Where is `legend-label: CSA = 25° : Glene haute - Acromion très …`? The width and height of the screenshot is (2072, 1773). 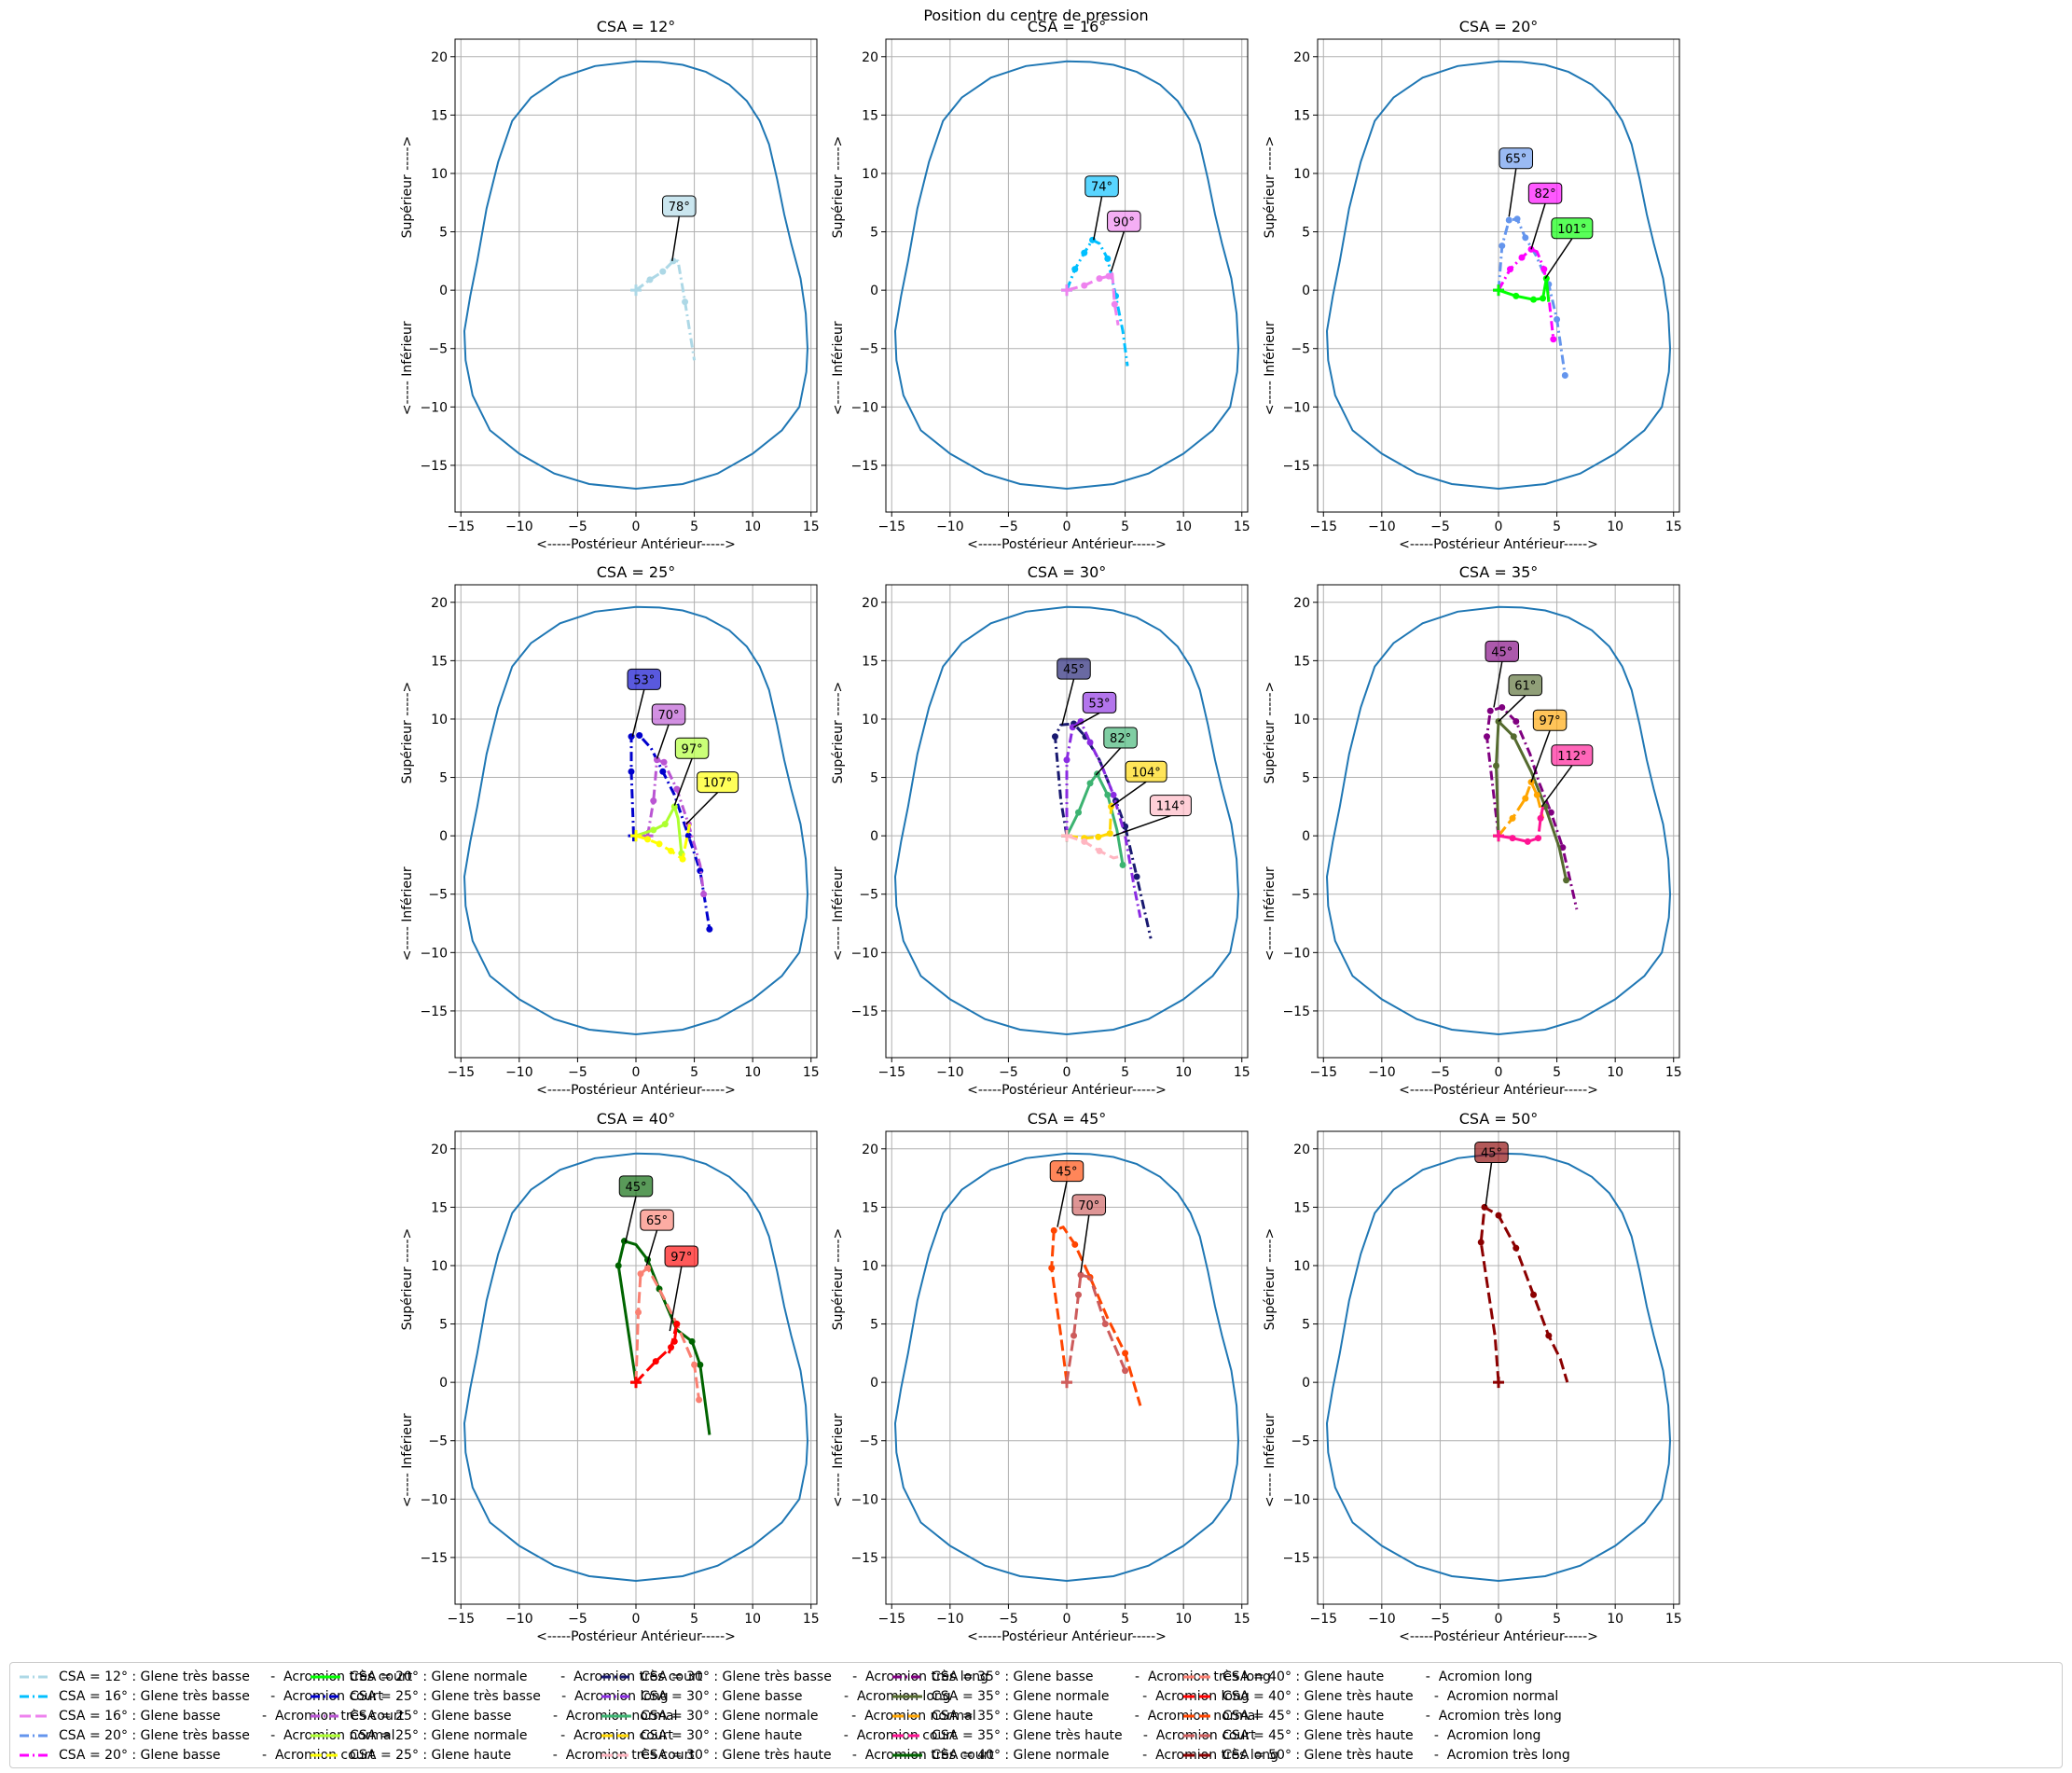 legend-label: CSA = 25° : Glene haute - Acromion très … is located at coordinates (522, 1755).